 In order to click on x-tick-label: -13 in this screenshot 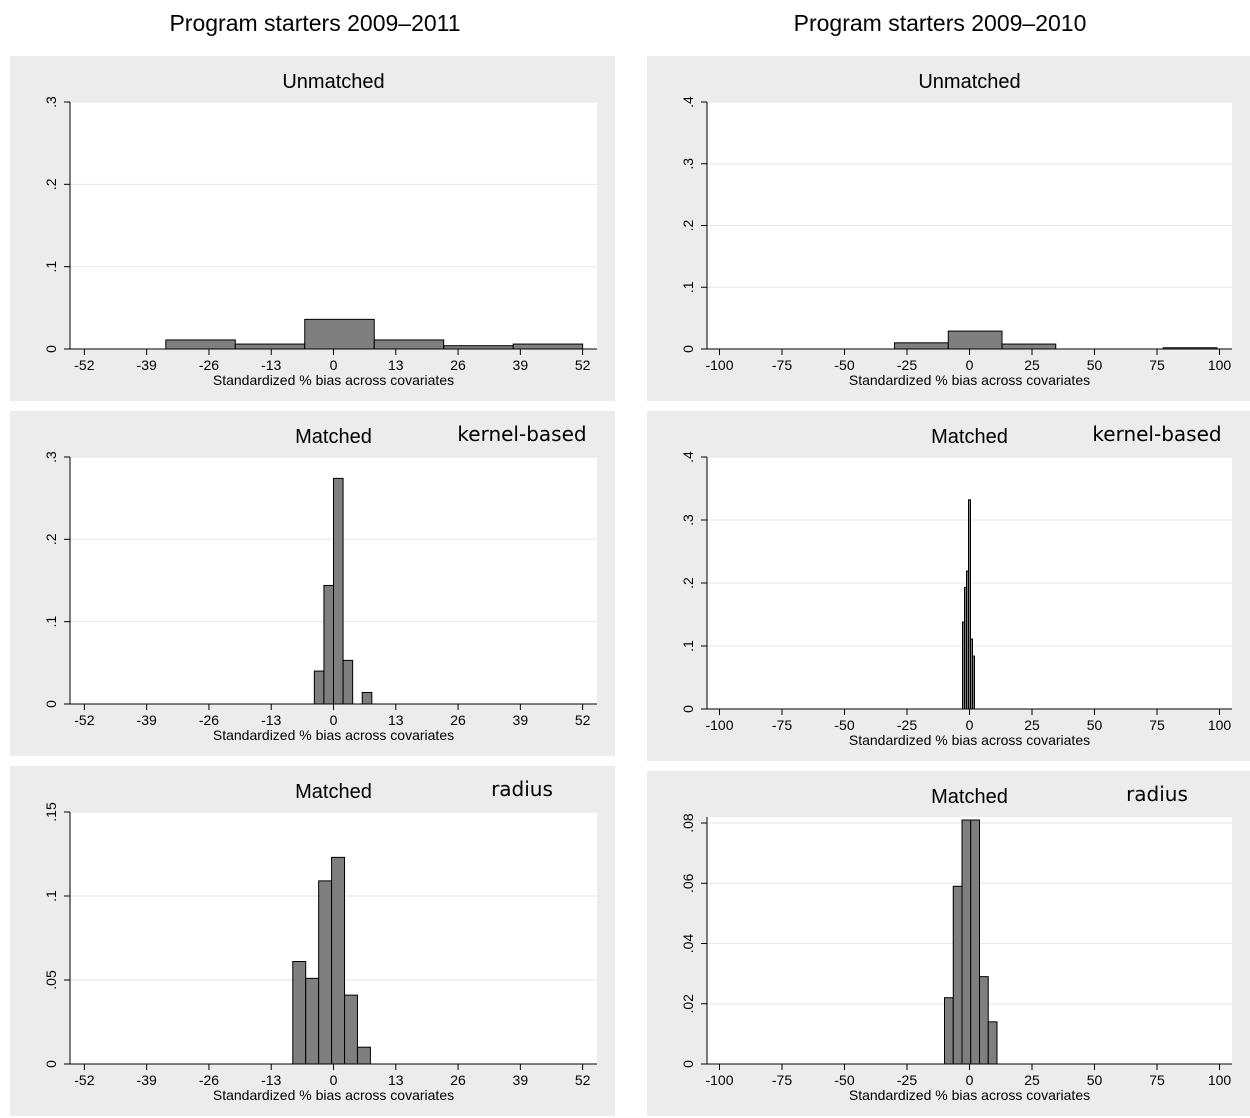, I will do `click(271, 365)`.